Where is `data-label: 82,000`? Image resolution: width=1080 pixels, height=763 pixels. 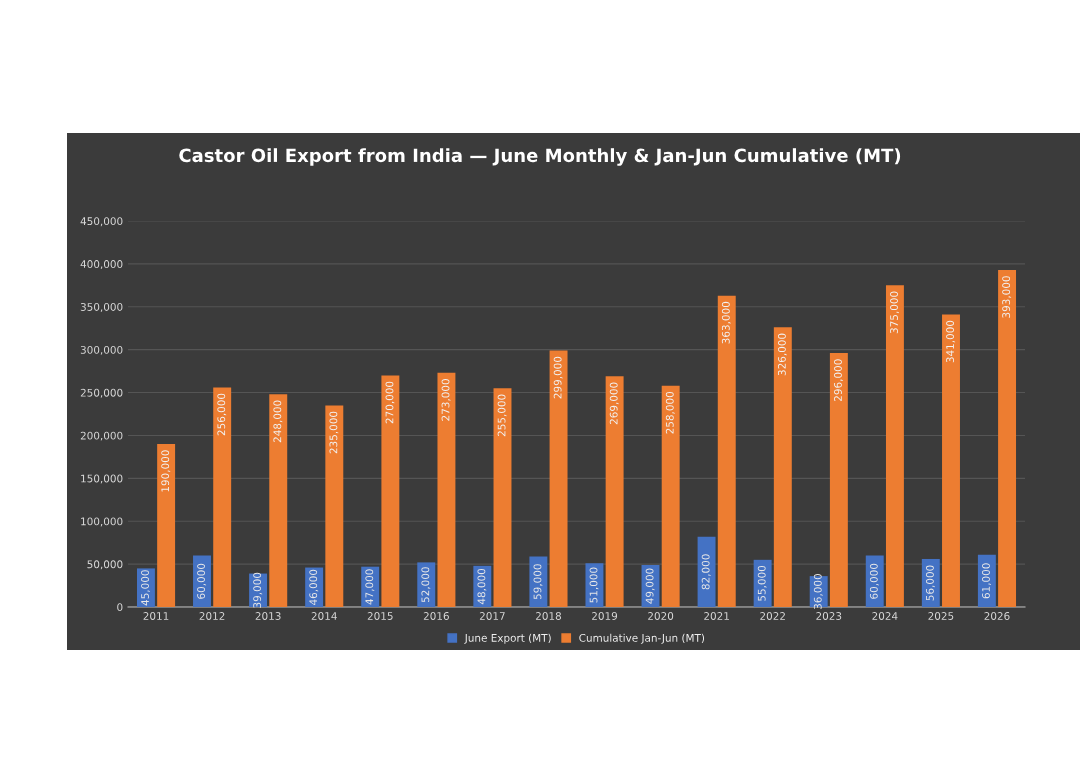 data-label: 82,000 is located at coordinates (706, 572).